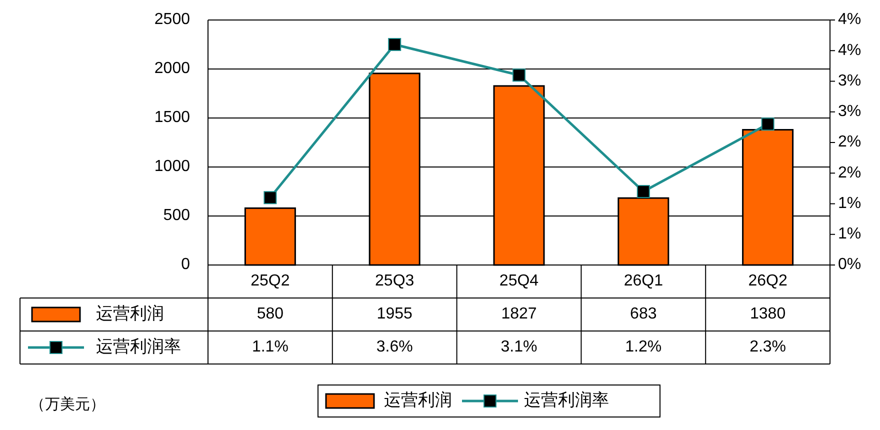 The height and width of the screenshot is (430, 880). Describe the element at coordinates (185, 265) in the screenshot. I see `y-tick-label: 0` at that location.